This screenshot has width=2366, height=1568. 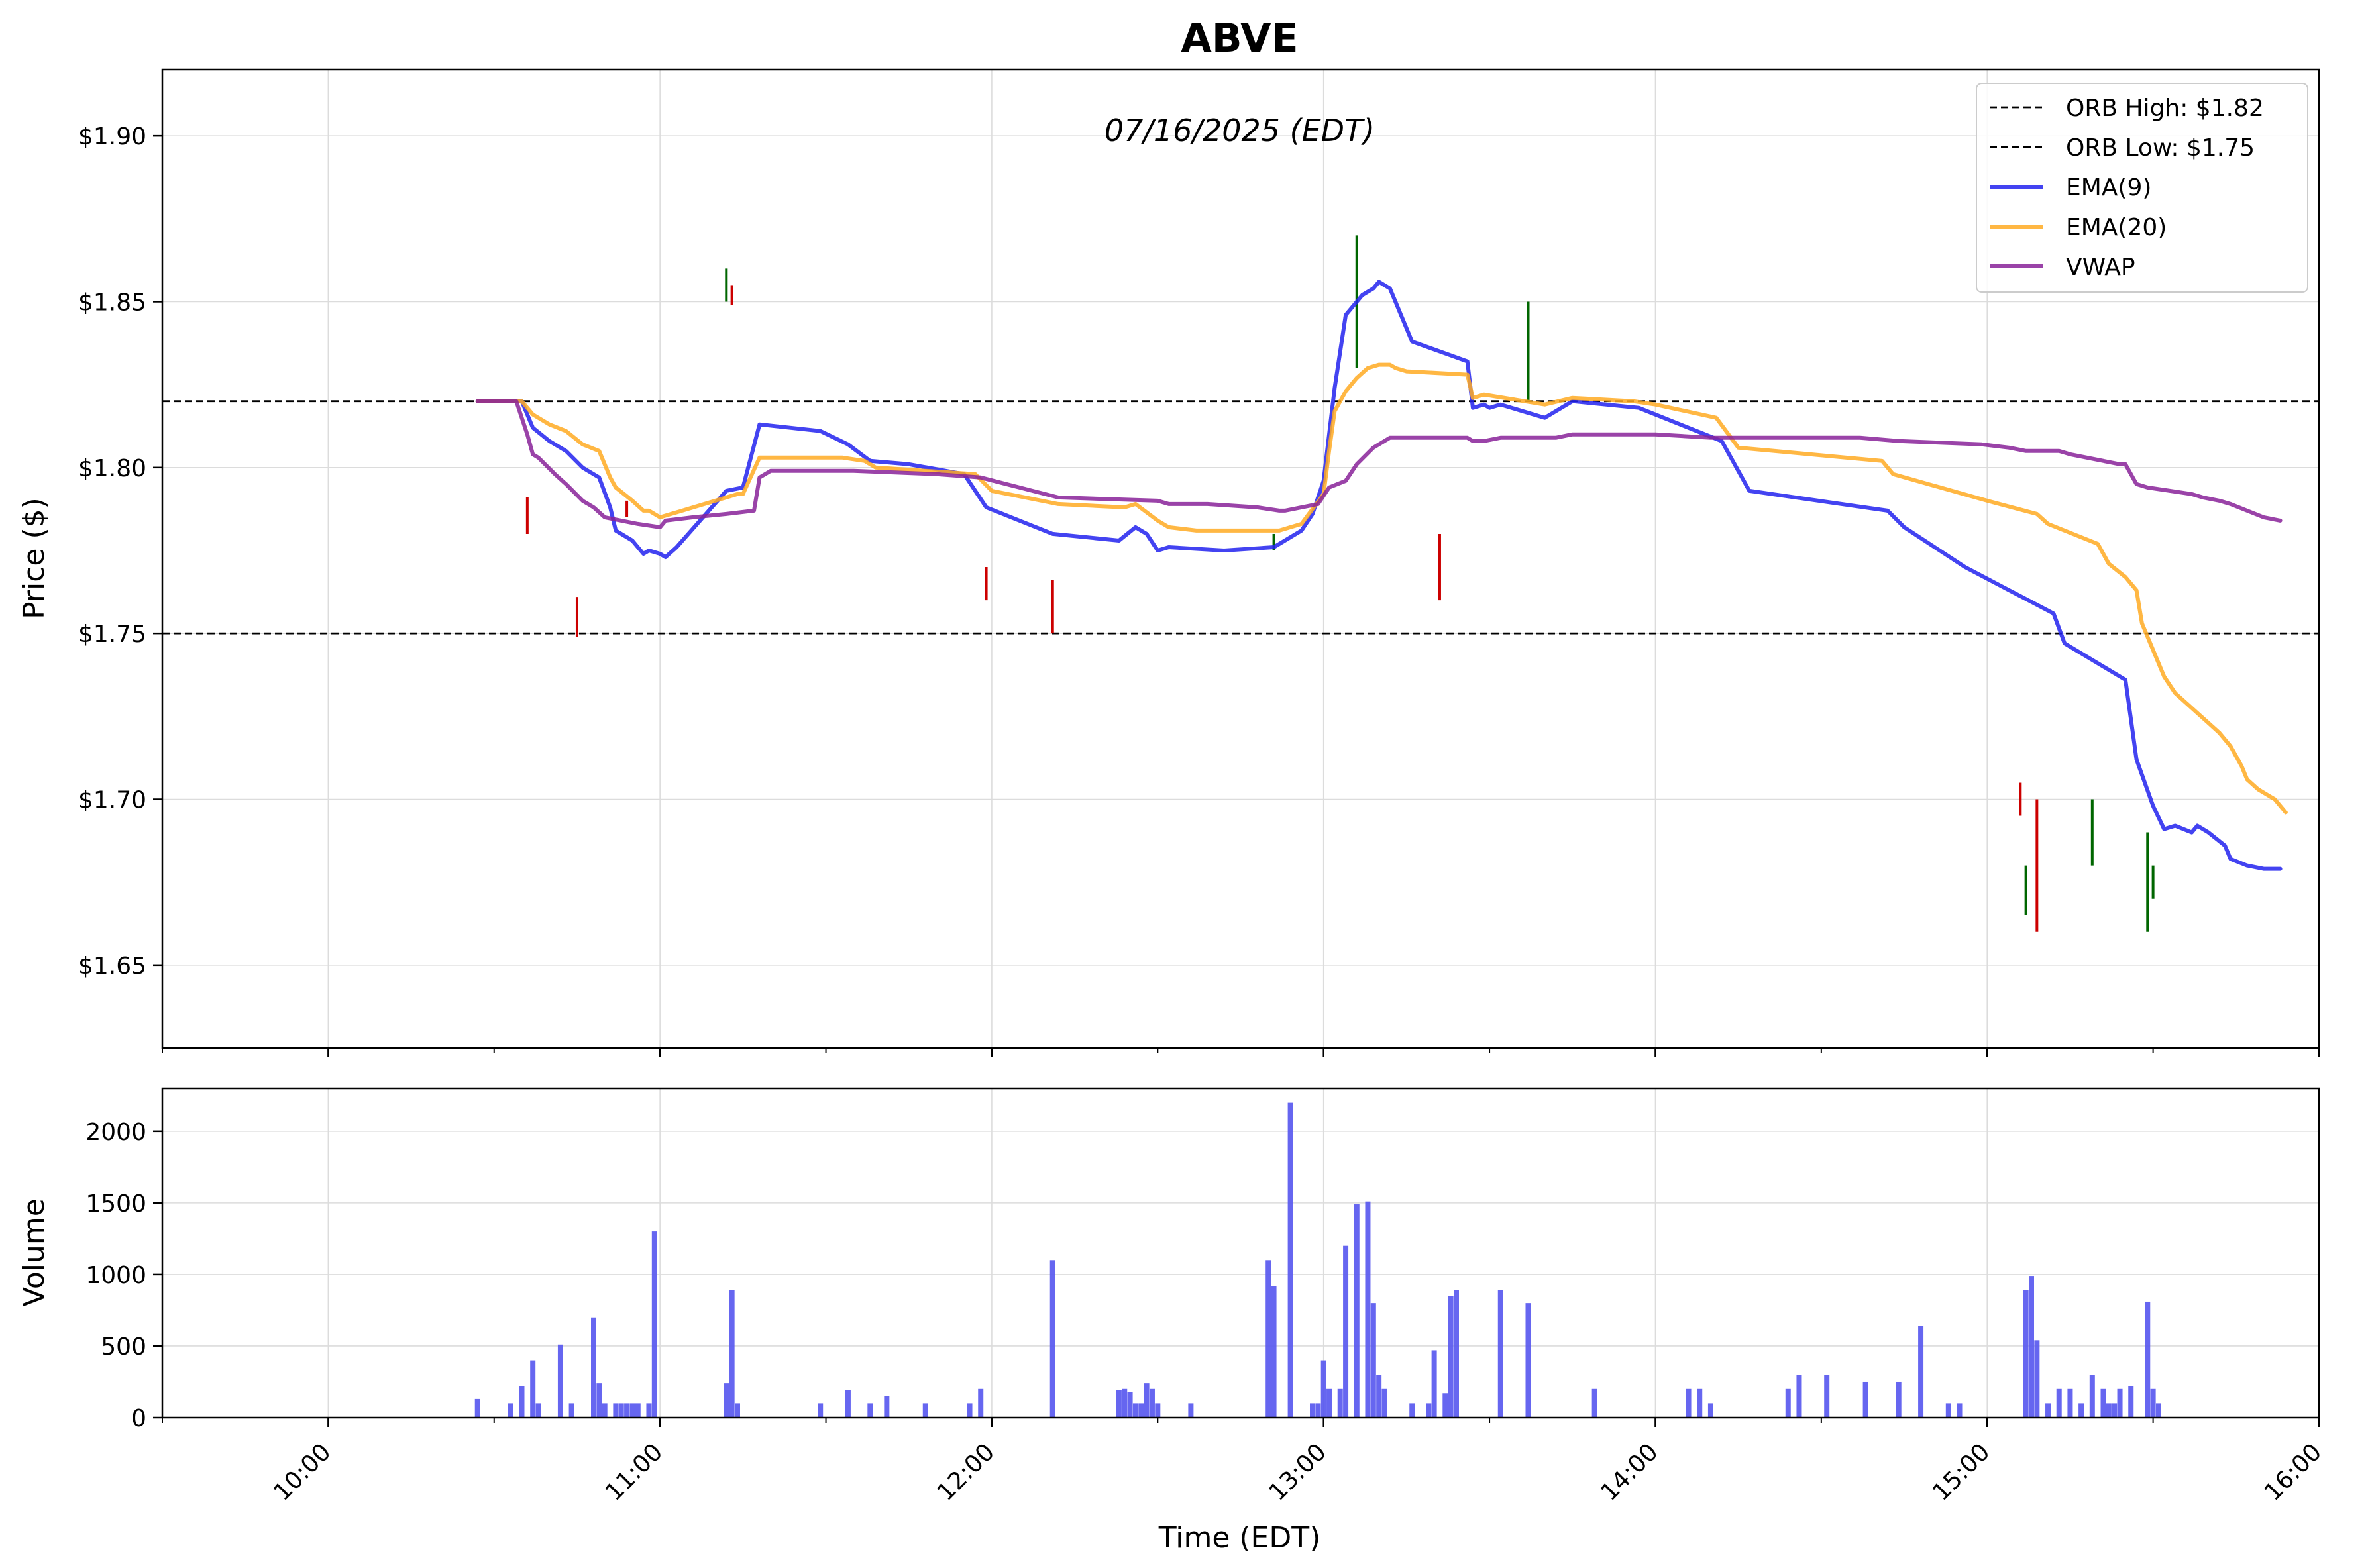 I want to click on price-y-tick-label: $1.85, so click(x=112, y=302).